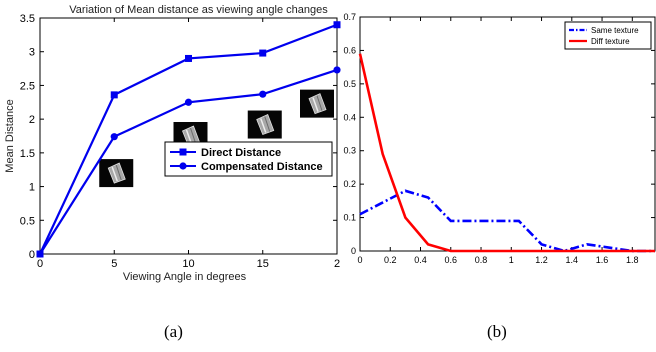 This screenshot has height=352, width=656. Describe the element at coordinates (241, 153) in the screenshot. I see `legend-a-label: Direct Distance` at that location.